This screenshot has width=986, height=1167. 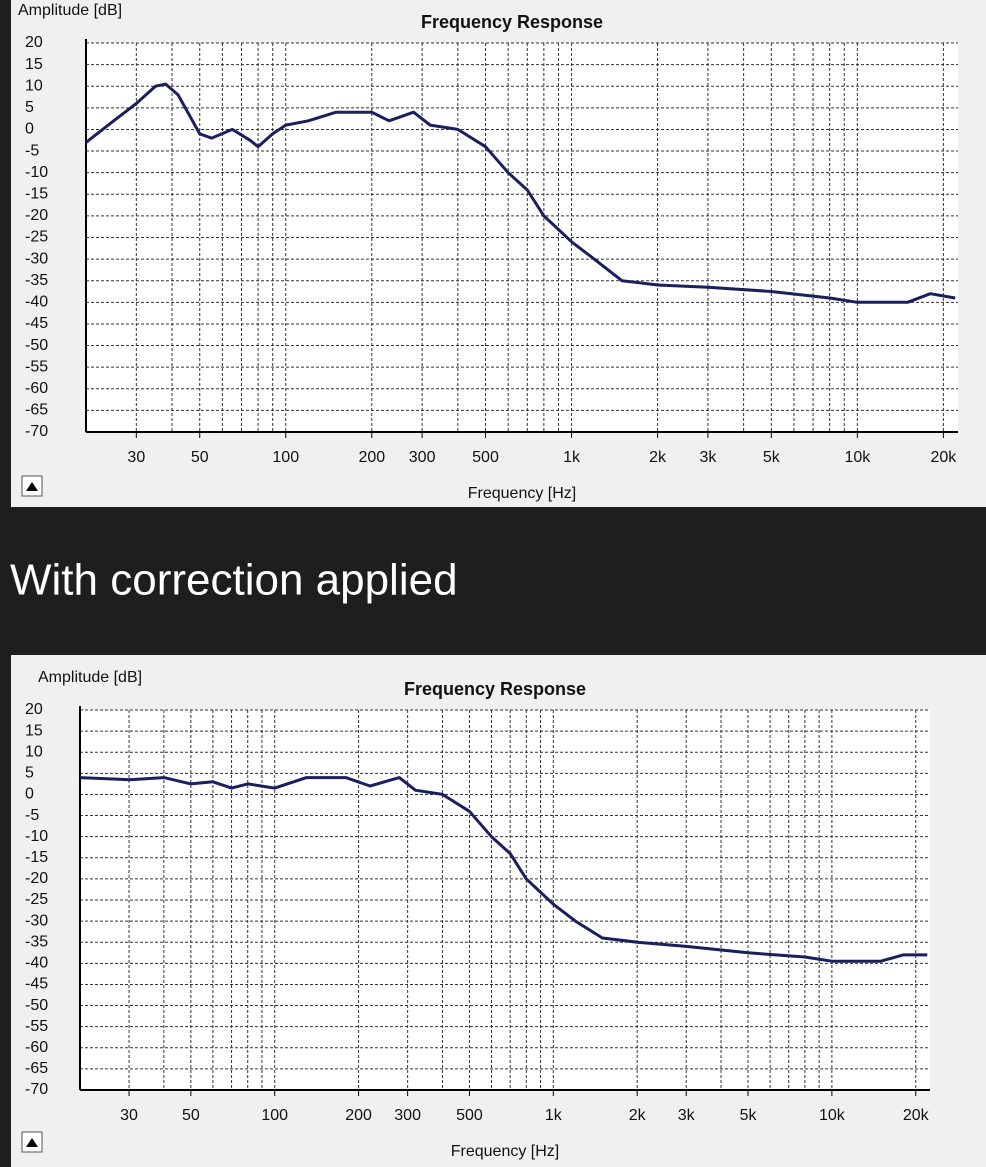 I want to click on heading: With correction applied, so click(x=234, y=580).